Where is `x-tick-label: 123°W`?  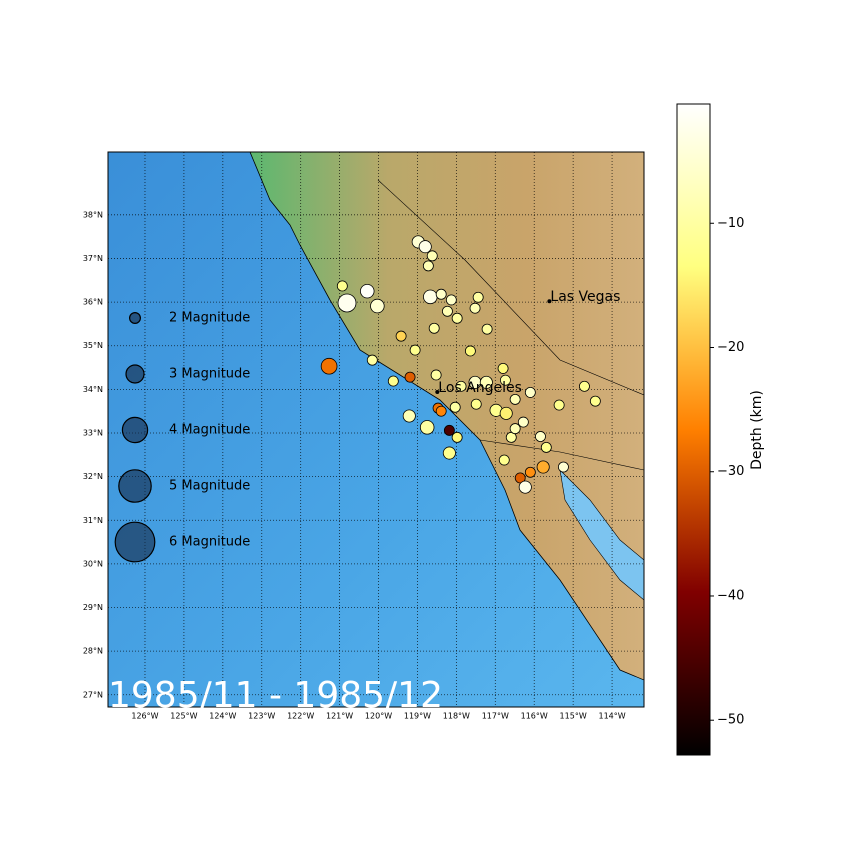 x-tick-label: 123°W is located at coordinates (261, 716).